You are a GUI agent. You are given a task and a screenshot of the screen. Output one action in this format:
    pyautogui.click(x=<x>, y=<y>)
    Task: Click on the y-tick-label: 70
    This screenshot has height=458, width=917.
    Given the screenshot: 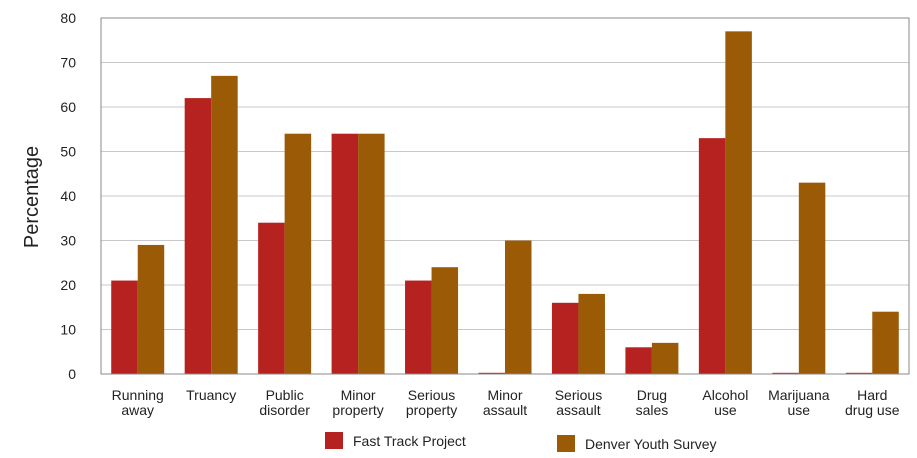 What is the action you would take?
    pyautogui.click(x=68, y=63)
    